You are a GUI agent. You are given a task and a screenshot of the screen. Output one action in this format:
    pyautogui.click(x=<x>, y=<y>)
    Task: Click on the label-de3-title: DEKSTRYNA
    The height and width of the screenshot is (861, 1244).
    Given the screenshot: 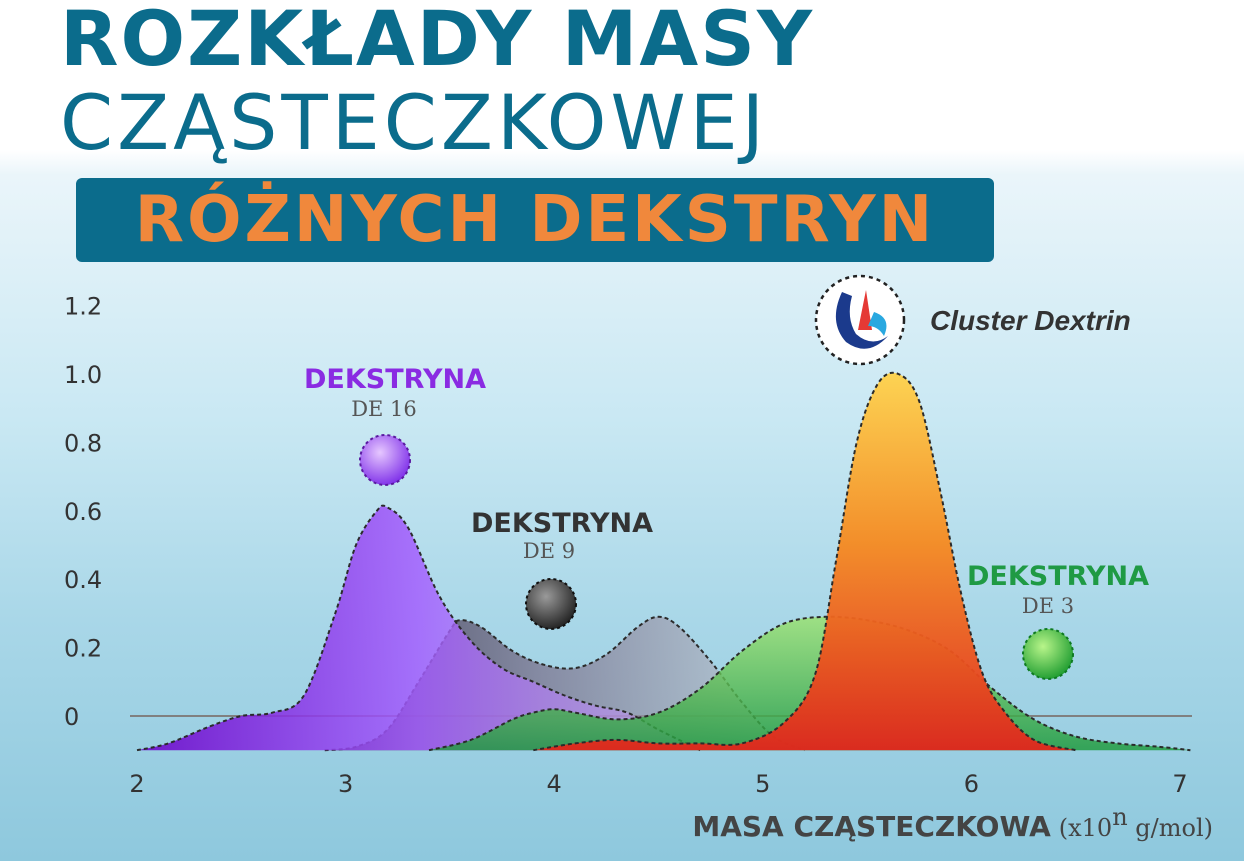 What is the action you would take?
    pyautogui.click(x=1058, y=576)
    